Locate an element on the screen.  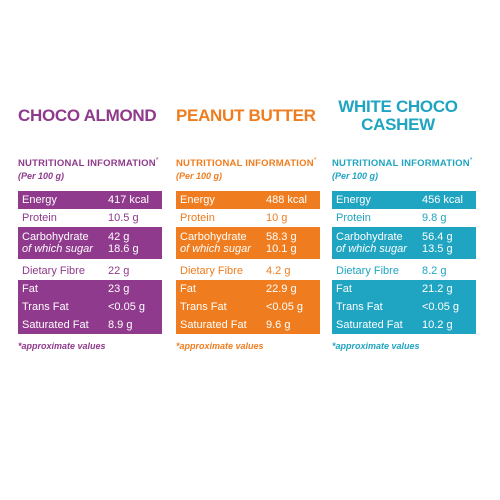
product-title-line1: CHOCO ALMOND is located at coordinates (87, 115).